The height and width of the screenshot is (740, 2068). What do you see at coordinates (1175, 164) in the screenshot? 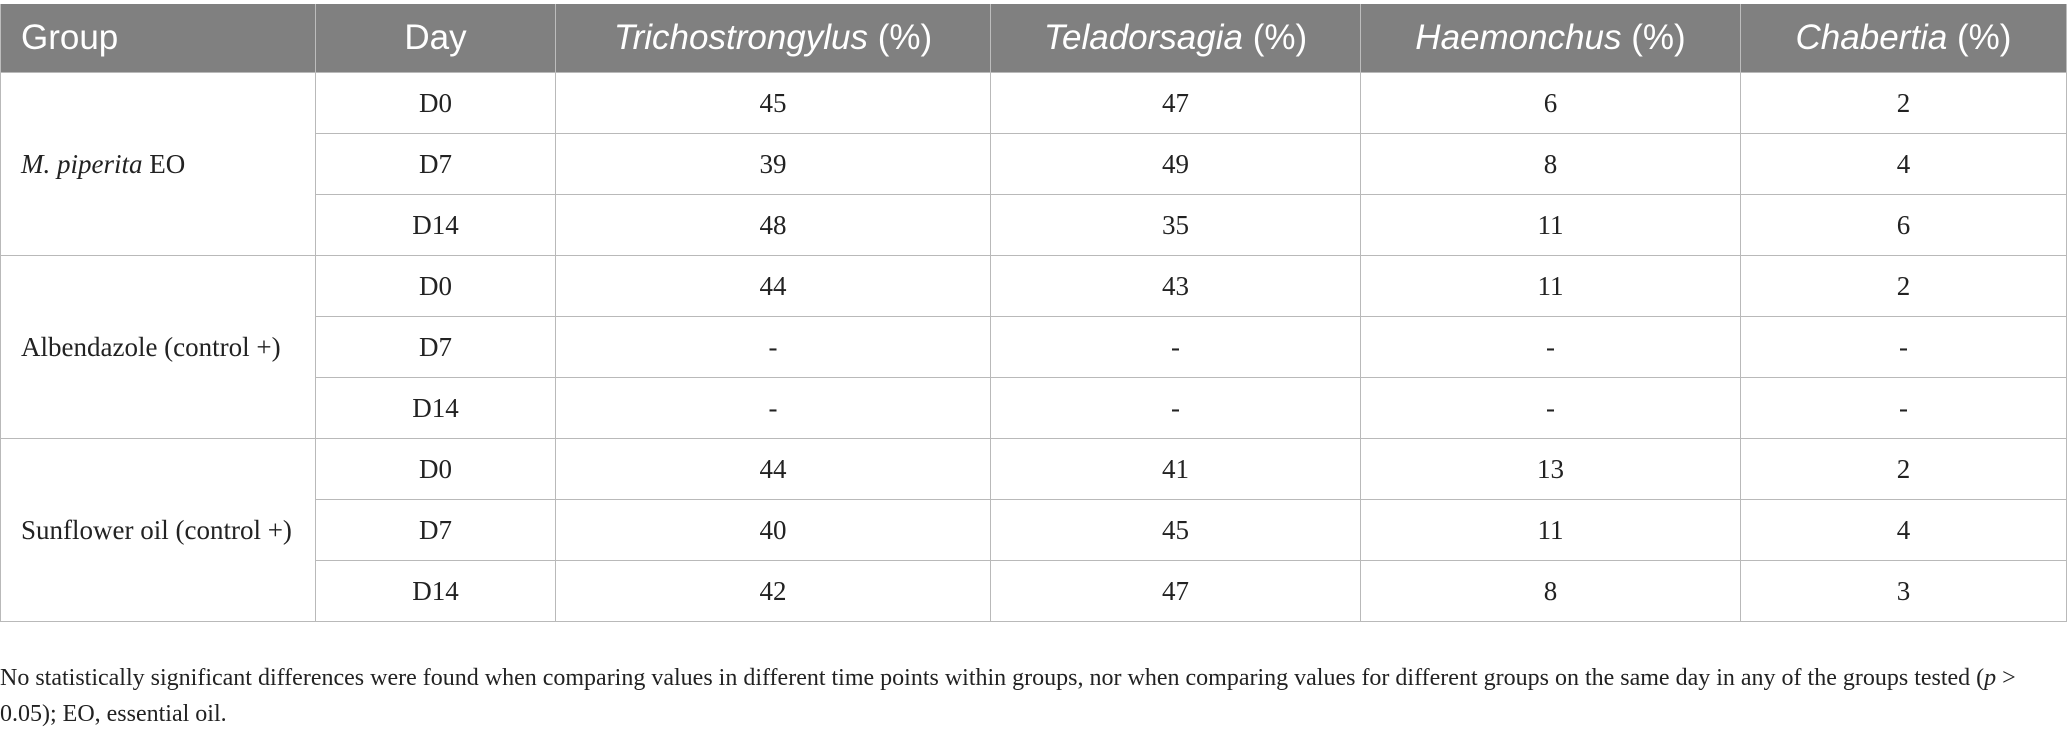
I see `value-cell: 49` at bounding box center [1175, 164].